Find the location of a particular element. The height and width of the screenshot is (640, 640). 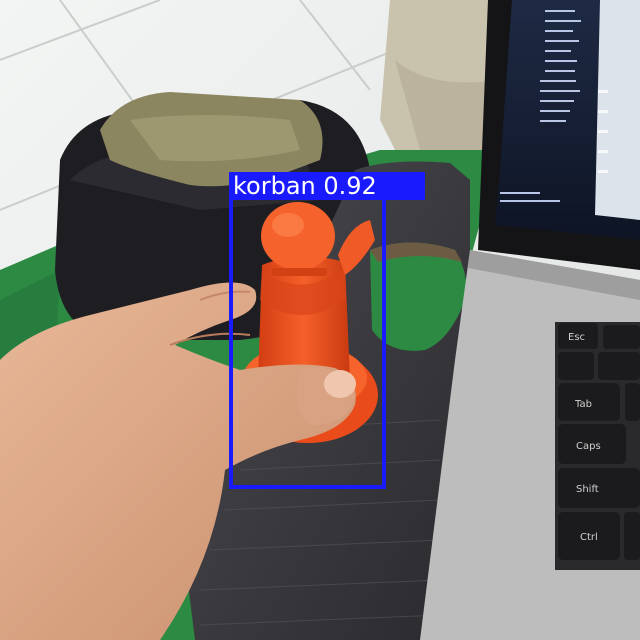

svg-text: Ctrl is located at coordinates (589, 537).